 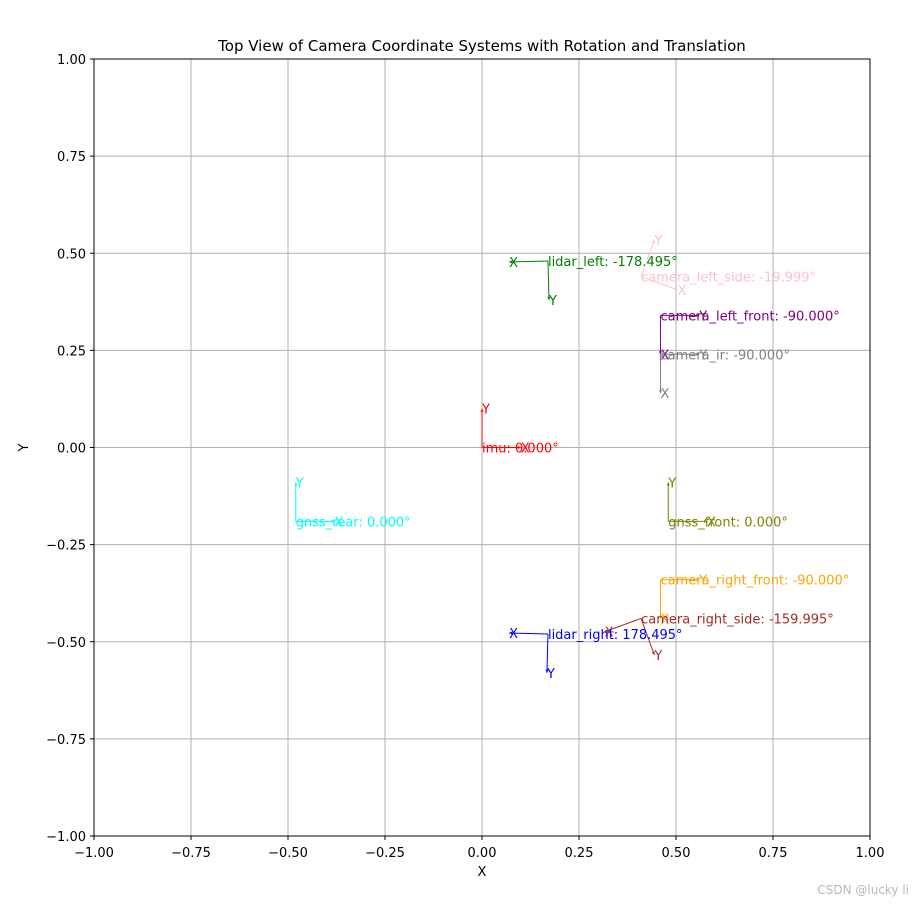 I want to click on x-tick-label: 1.00, so click(x=870, y=853).